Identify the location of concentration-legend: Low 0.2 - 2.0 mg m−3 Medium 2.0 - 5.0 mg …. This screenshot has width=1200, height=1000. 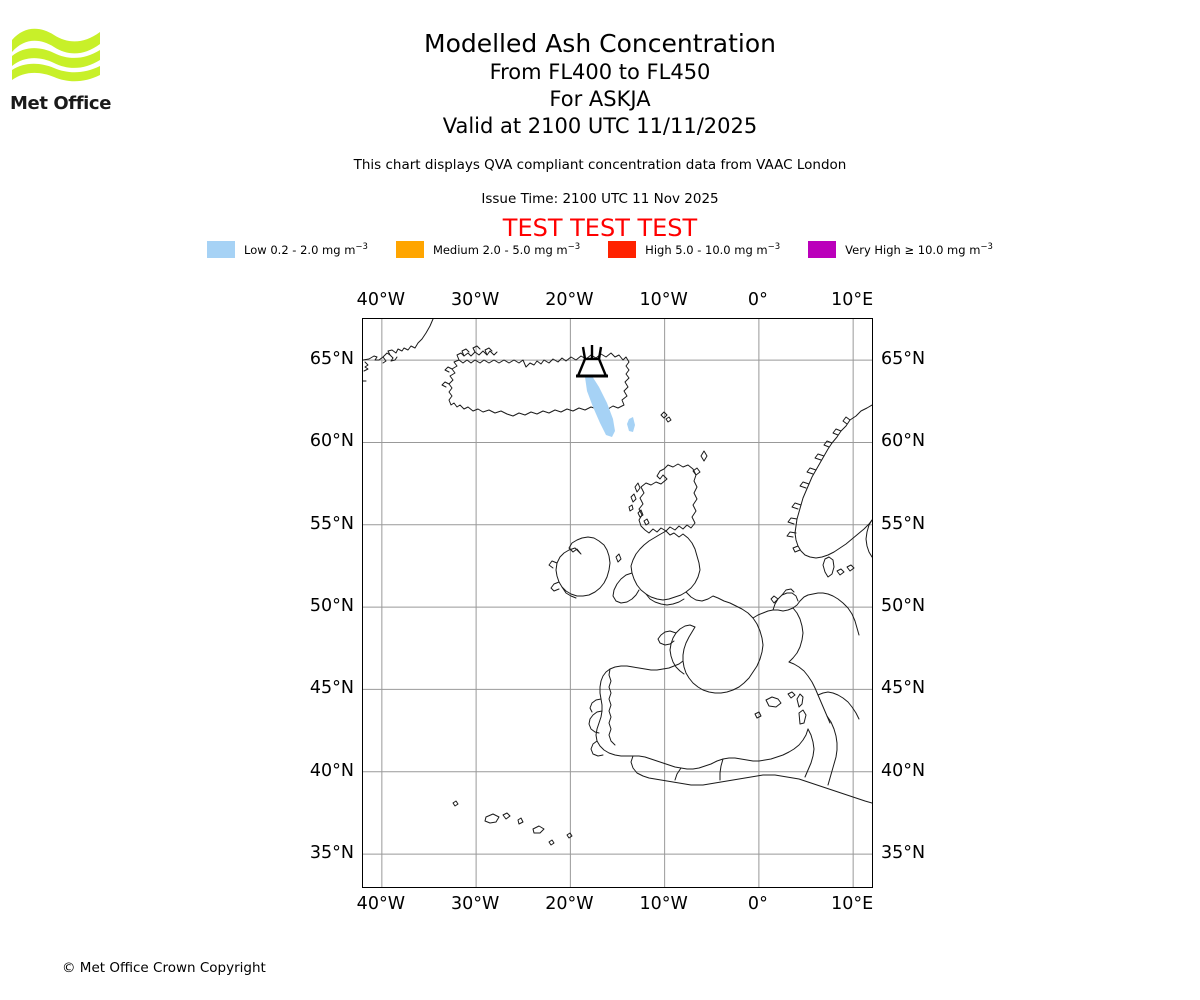
(600, 249).